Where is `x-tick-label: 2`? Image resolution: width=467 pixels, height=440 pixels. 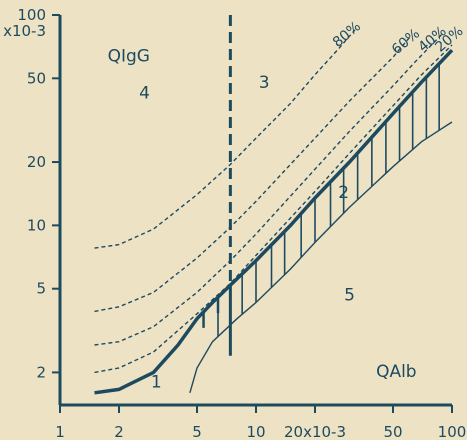 x-tick-label: 2 is located at coordinates (119, 431).